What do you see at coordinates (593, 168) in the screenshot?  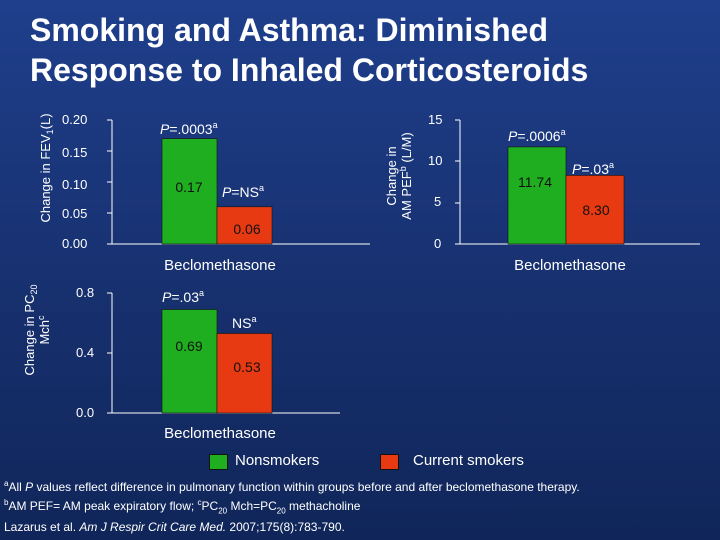 I see `ampef-p-smokers: P=.03a` at bounding box center [593, 168].